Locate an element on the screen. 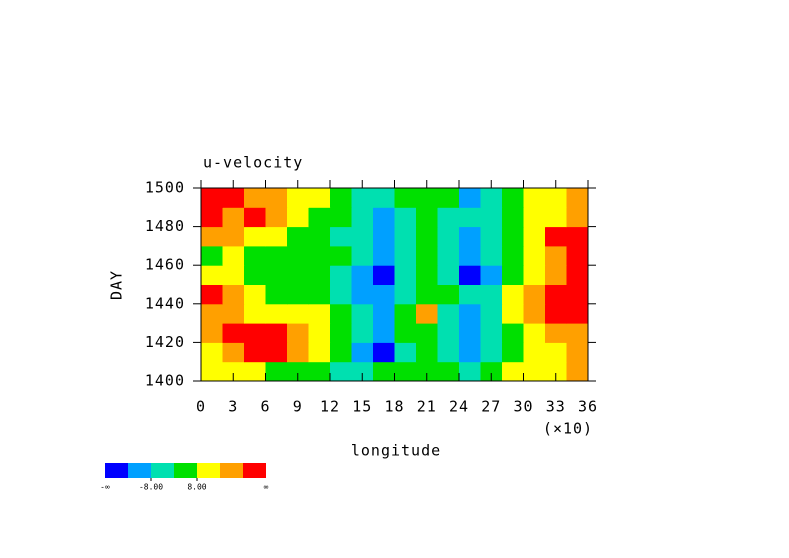 This screenshot has height=558, width=789. colorbar: -8.00 8.00 -∞ ∞ is located at coordinates (184, 477).